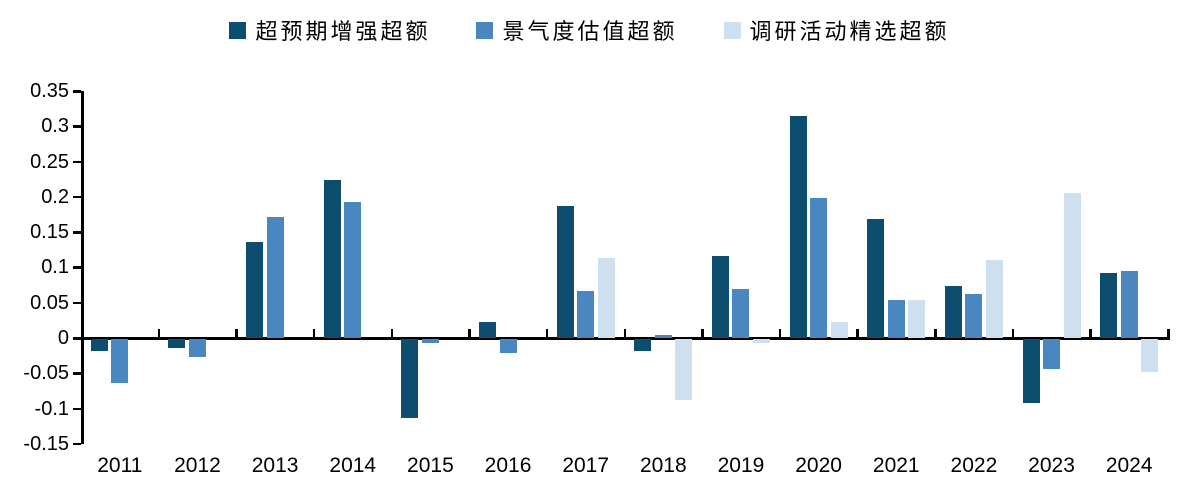 The width and height of the screenshot is (1179, 501). Describe the element at coordinates (1129, 465) in the screenshot. I see `x-axis-label: 2024` at that location.